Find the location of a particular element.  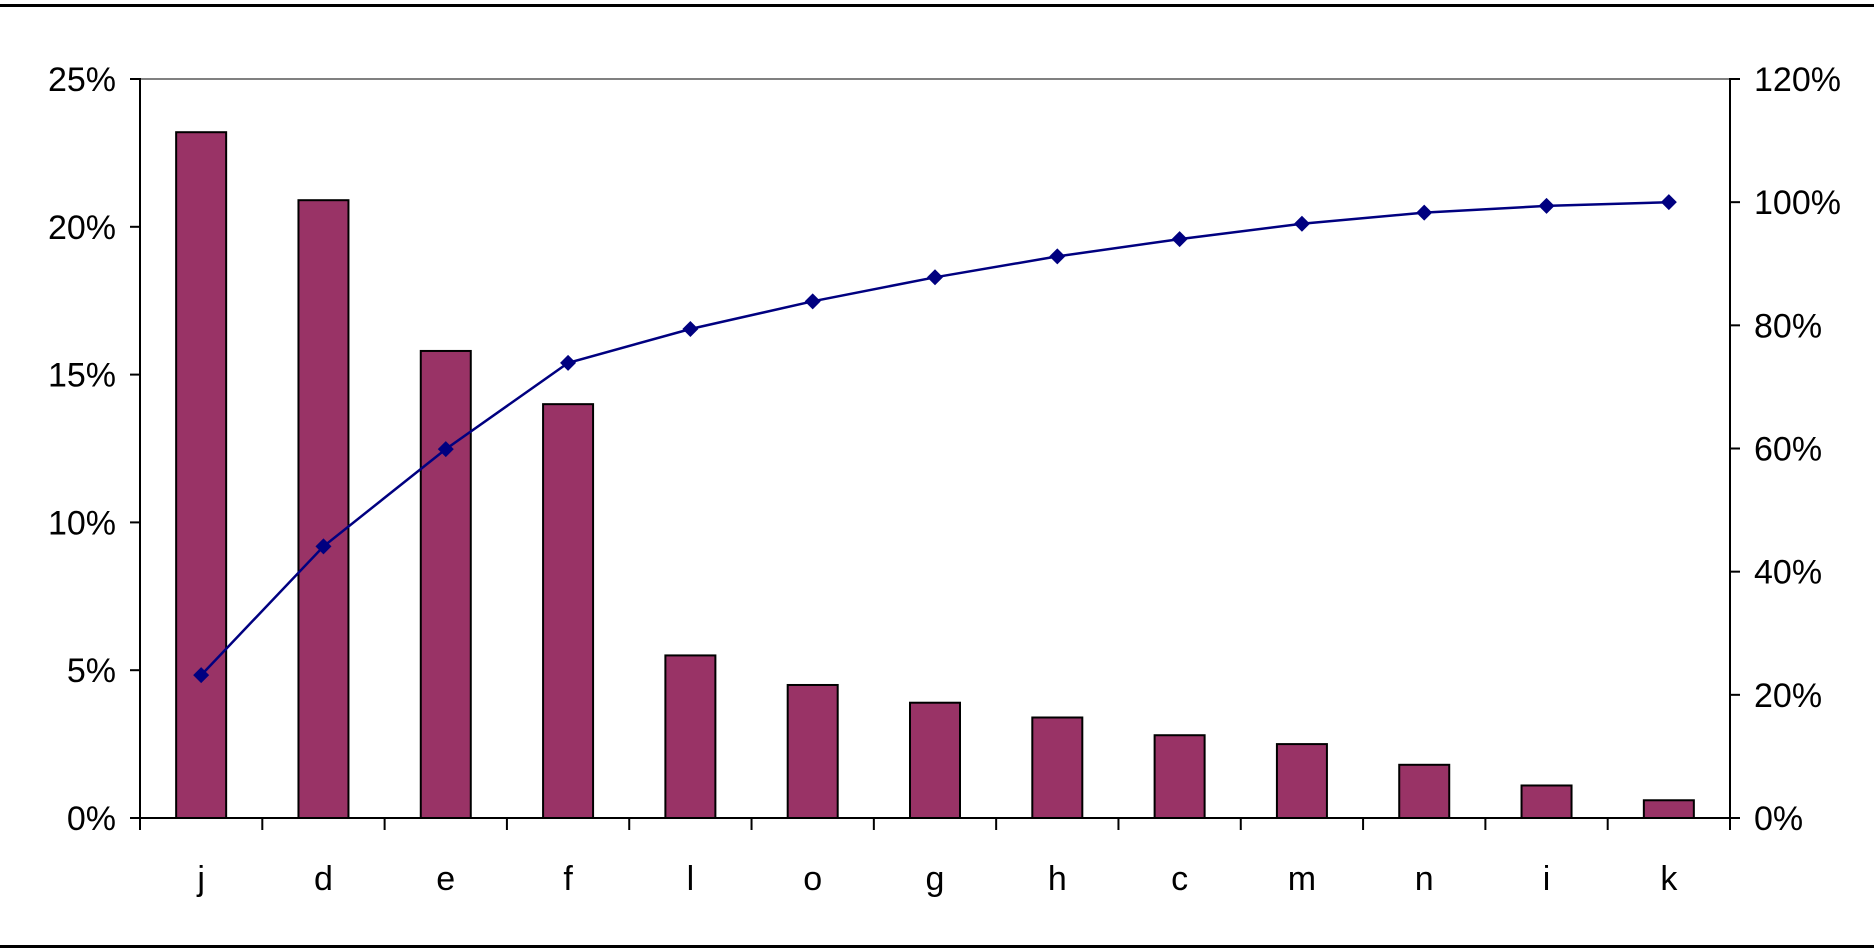

y-tick-label-left-0: 0% is located at coordinates (91, 819).